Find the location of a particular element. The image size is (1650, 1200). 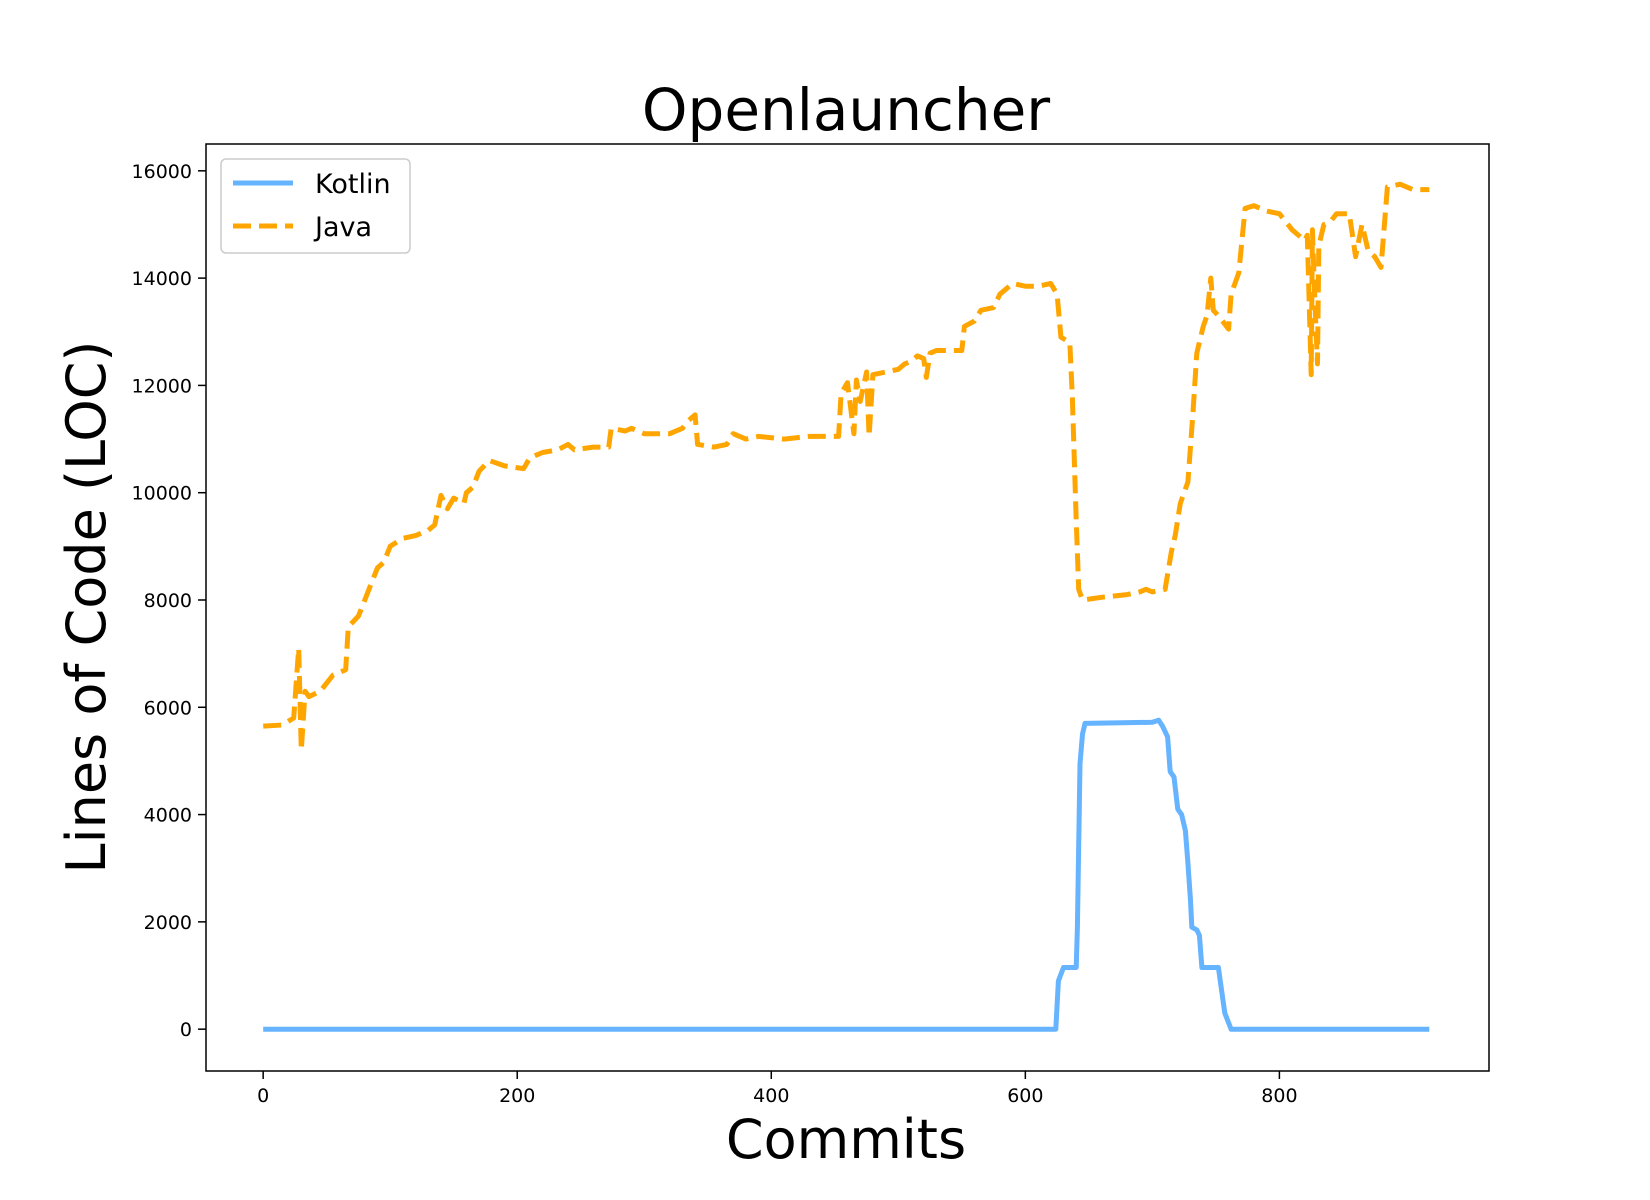

y-tick-label: 10000 is located at coordinates (162, 494).